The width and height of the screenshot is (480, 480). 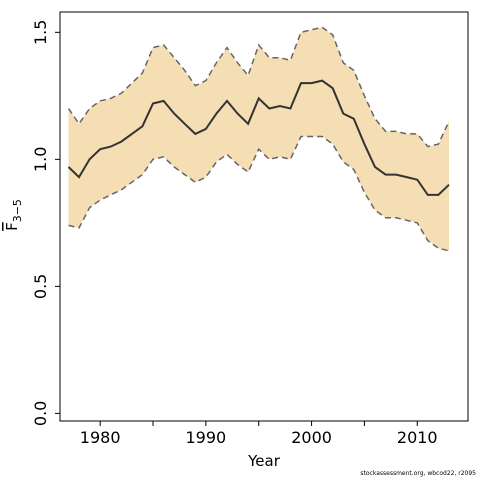 I want to click on y-tick-label-0: 0.0, so click(x=40, y=413).